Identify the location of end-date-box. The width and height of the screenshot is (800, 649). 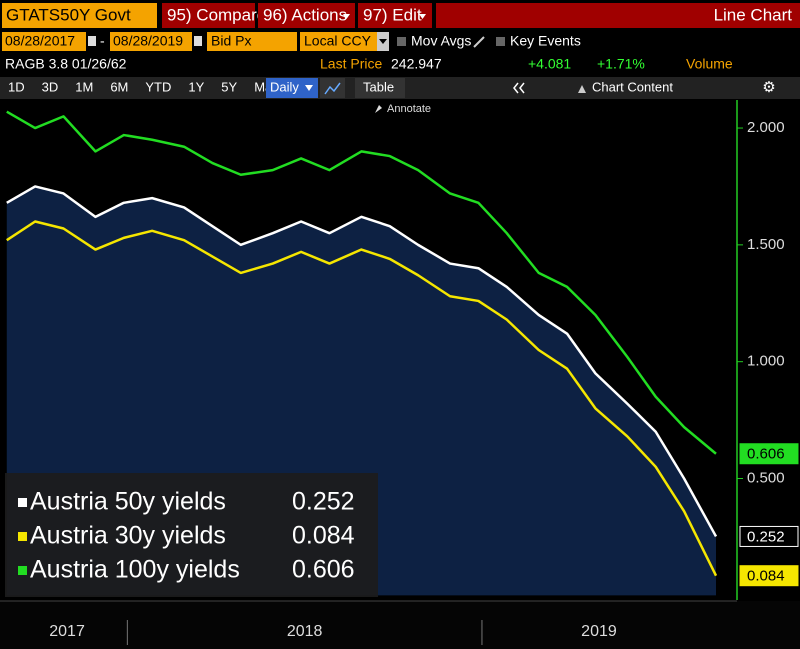
(151, 41).